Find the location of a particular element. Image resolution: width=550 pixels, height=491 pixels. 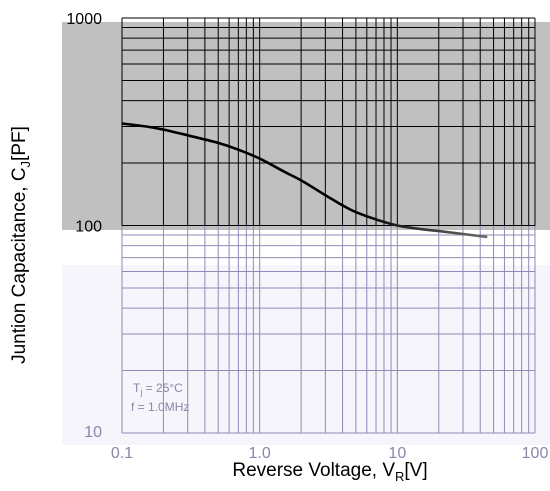

x-tick-label: 100 is located at coordinates (535, 453).